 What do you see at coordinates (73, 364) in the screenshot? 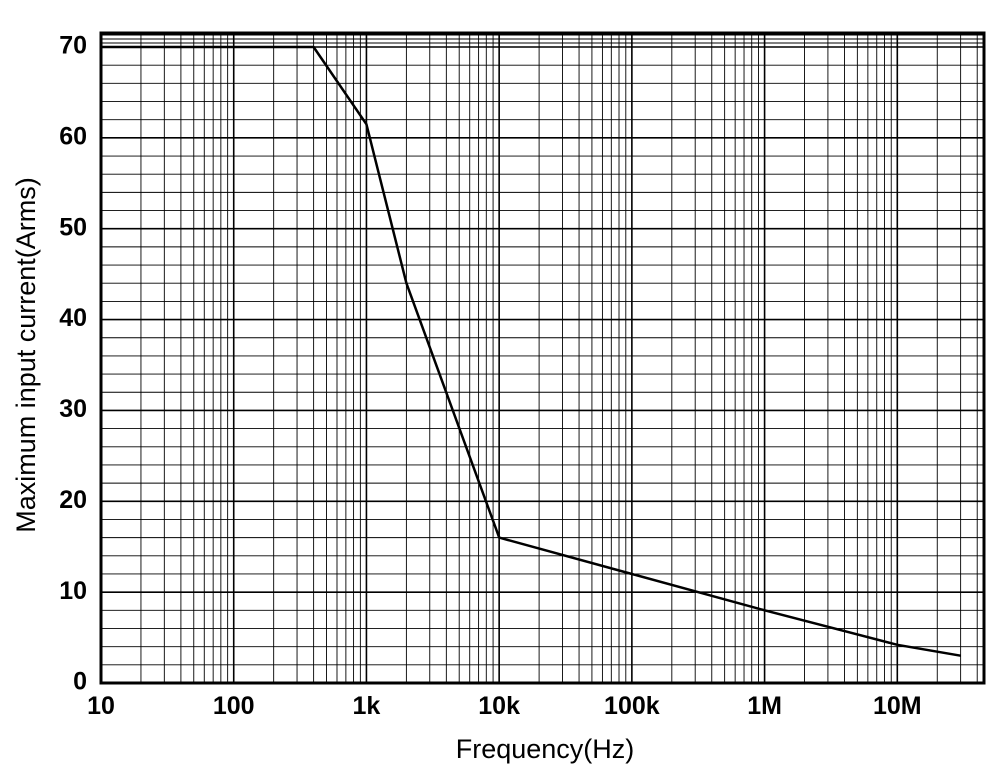
I see `y-axis-ticks: 0 10 20 30 40 50 60 70` at bounding box center [73, 364].